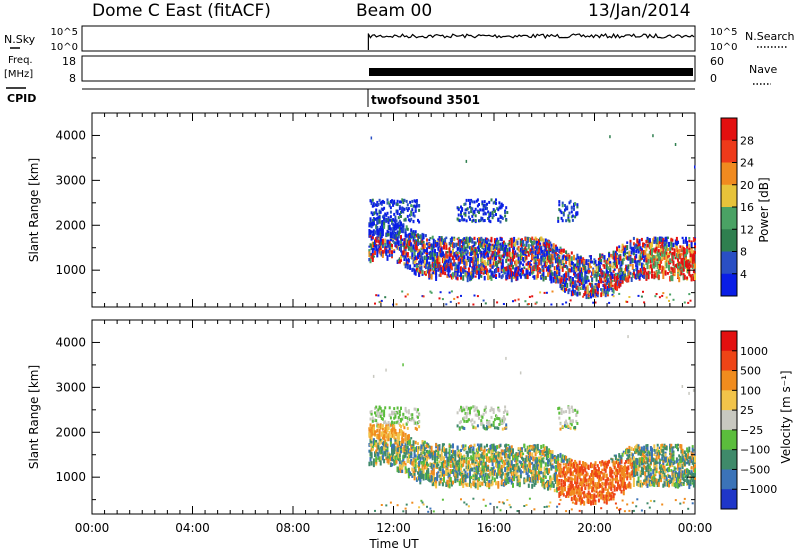 Image resolution: width=800 pixels, height=554 pixels. Describe the element at coordinates (70, 135) in the screenshot. I see `y-tick-label: 4000` at that location.